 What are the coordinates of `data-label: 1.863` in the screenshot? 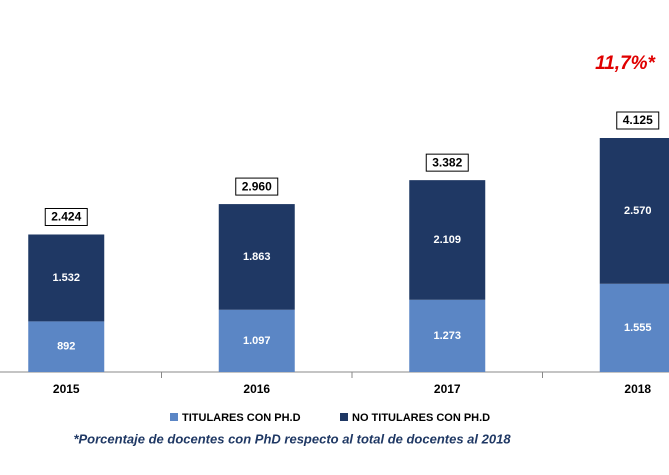 It's located at (257, 257).